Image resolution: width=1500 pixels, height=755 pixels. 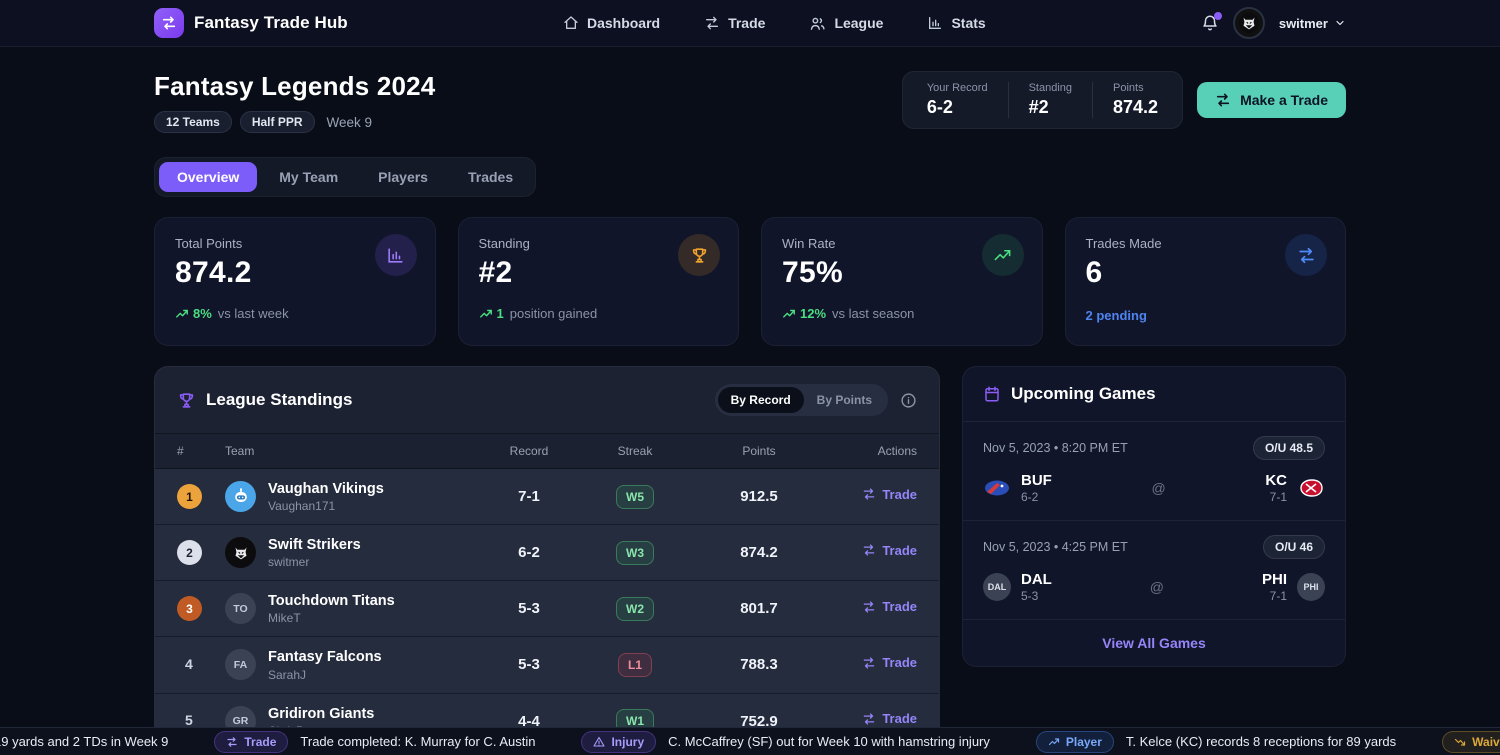 What do you see at coordinates (271, 22) in the screenshot?
I see `brand-name: Fantasy Trade Hub` at bounding box center [271, 22].